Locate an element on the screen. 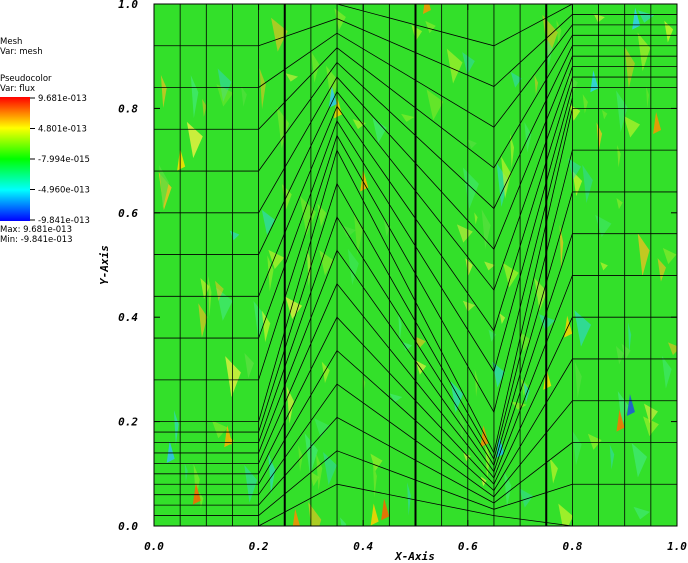 The image size is (688, 563). x-tick-label: 1.0 is located at coordinates (677, 546).